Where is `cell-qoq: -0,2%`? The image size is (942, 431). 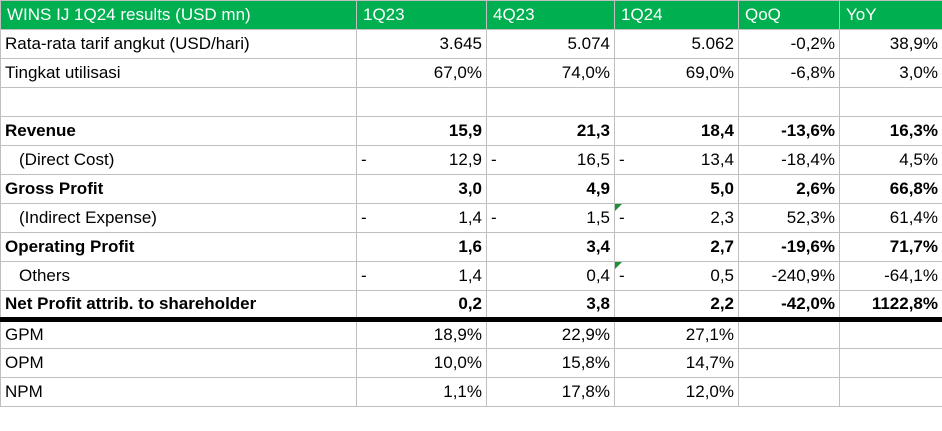
cell-qoq: -0,2% is located at coordinates (789, 44).